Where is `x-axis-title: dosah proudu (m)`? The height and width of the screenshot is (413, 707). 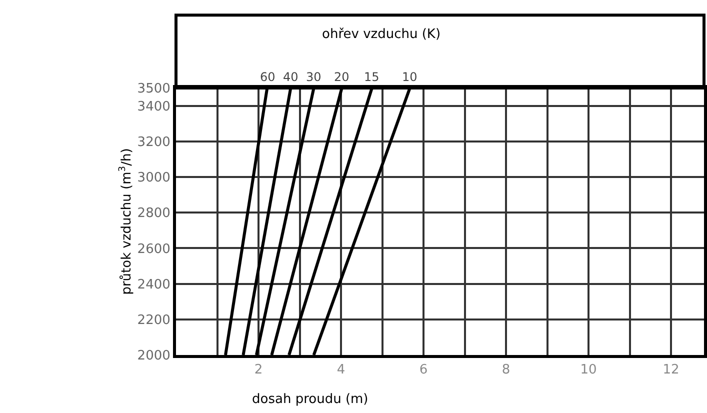
x-axis-title: dosah proudu (m) is located at coordinates (310, 399).